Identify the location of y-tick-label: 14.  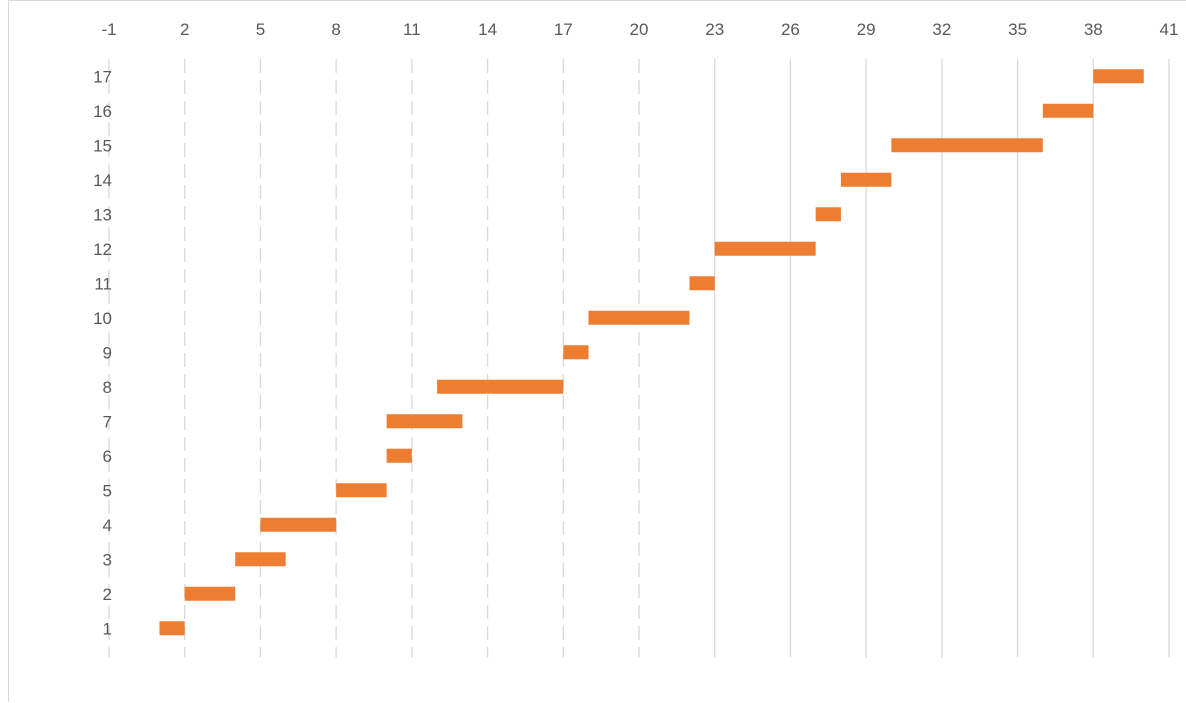
(102, 180).